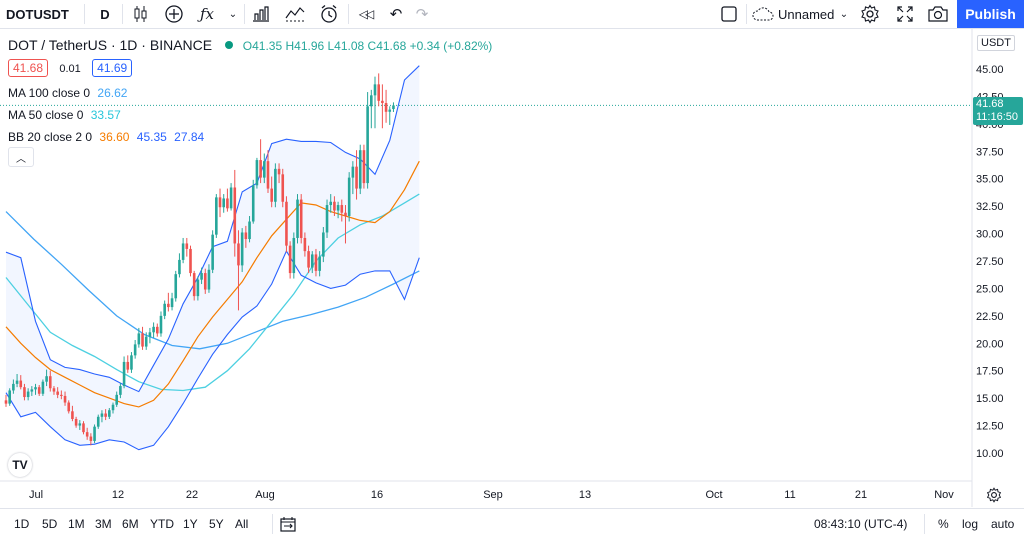 The height and width of the screenshot is (538, 1024). Describe the element at coordinates (112, 68) in the screenshot. I see `buy-price-button: 41.69` at that location.